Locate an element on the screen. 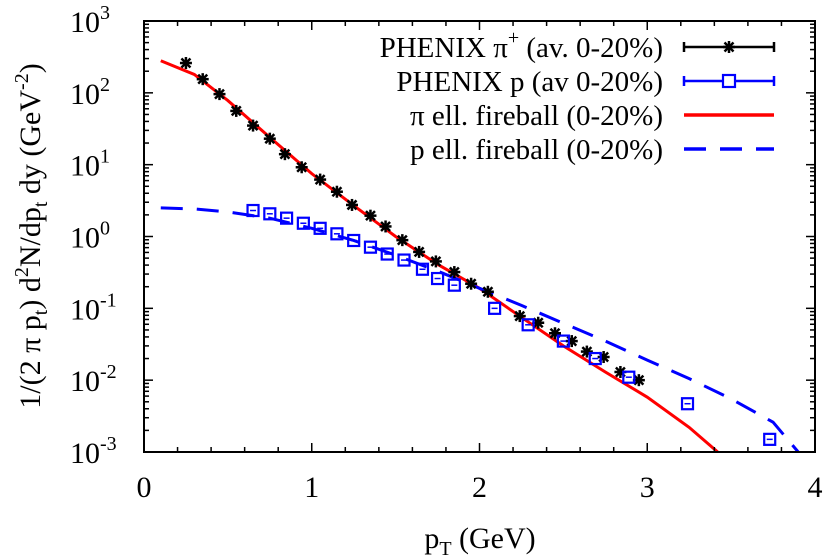 This screenshot has width=830, height=557. legend-entry: PHENIX p (av 0-20%) is located at coordinates (586, 82).